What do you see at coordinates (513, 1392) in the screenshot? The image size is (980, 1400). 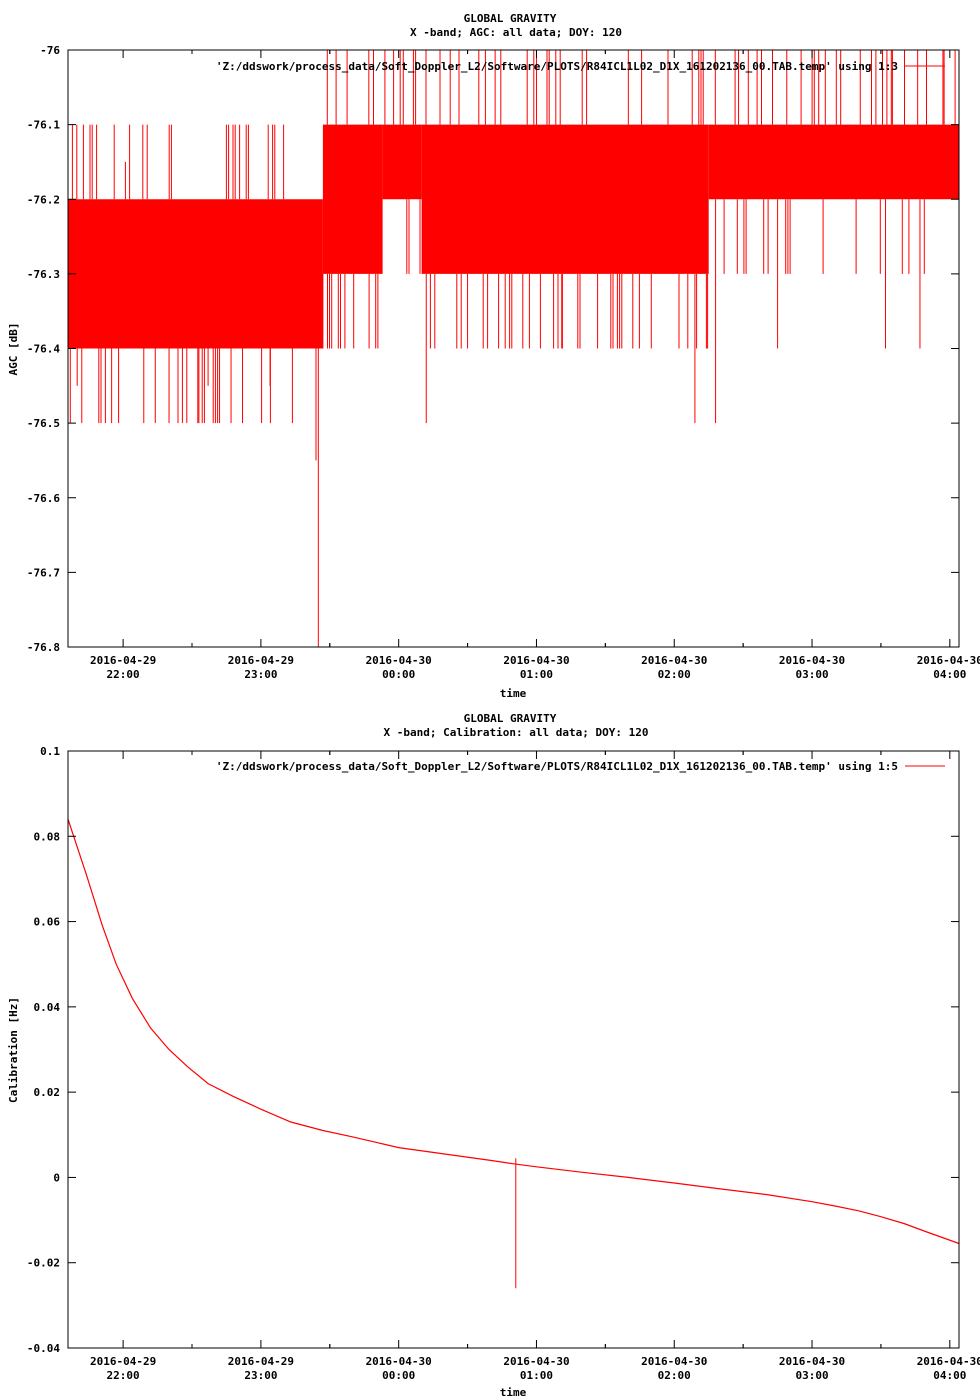 I see `calibration-x-axis-label: time` at bounding box center [513, 1392].